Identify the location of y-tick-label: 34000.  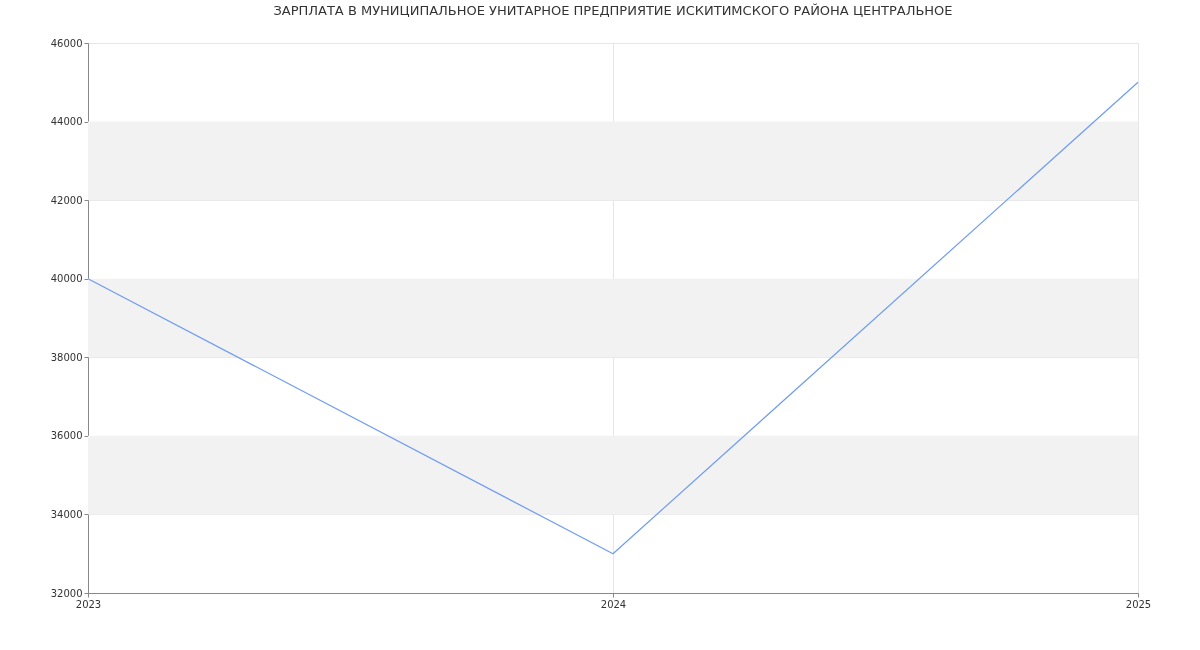
(66, 514).